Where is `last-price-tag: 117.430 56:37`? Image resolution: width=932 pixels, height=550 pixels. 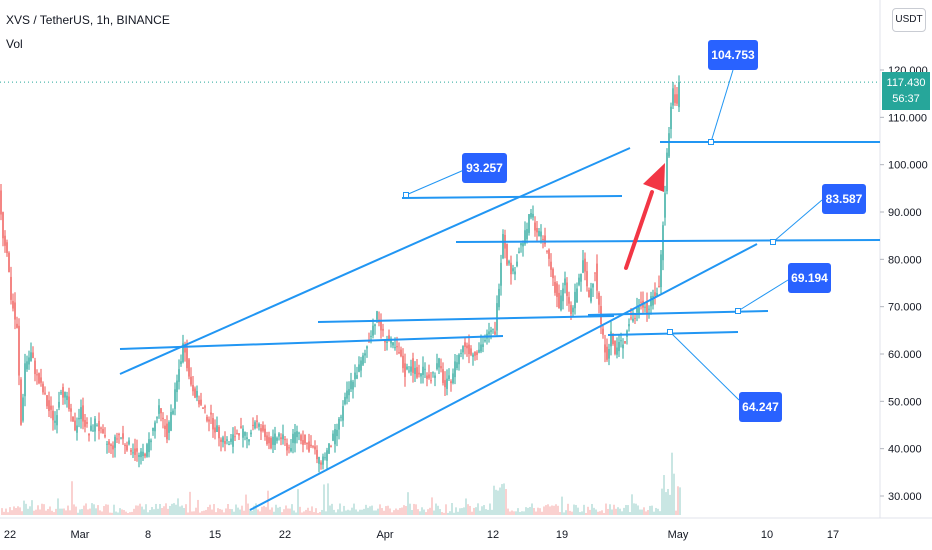 last-price-tag: 117.430 56:37 is located at coordinates (906, 91).